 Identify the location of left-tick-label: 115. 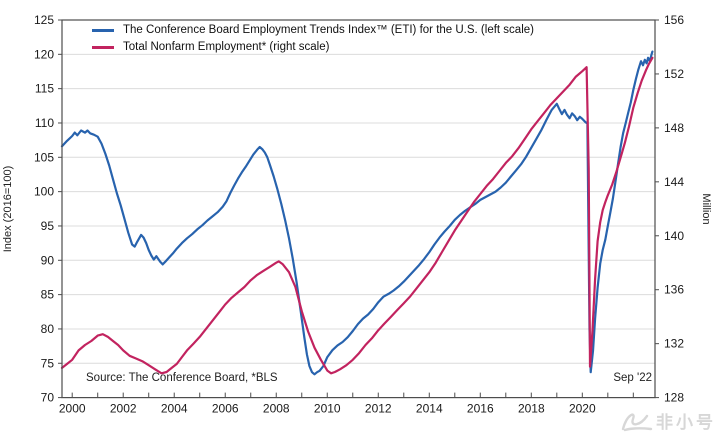
(44, 89).